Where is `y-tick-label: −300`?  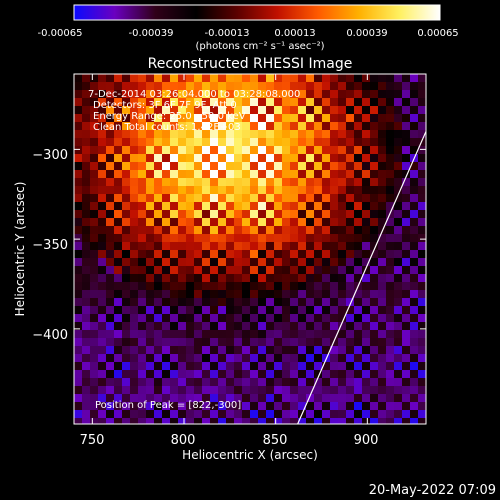
y-tick-label: −300 is located at coordinates (50, 155).